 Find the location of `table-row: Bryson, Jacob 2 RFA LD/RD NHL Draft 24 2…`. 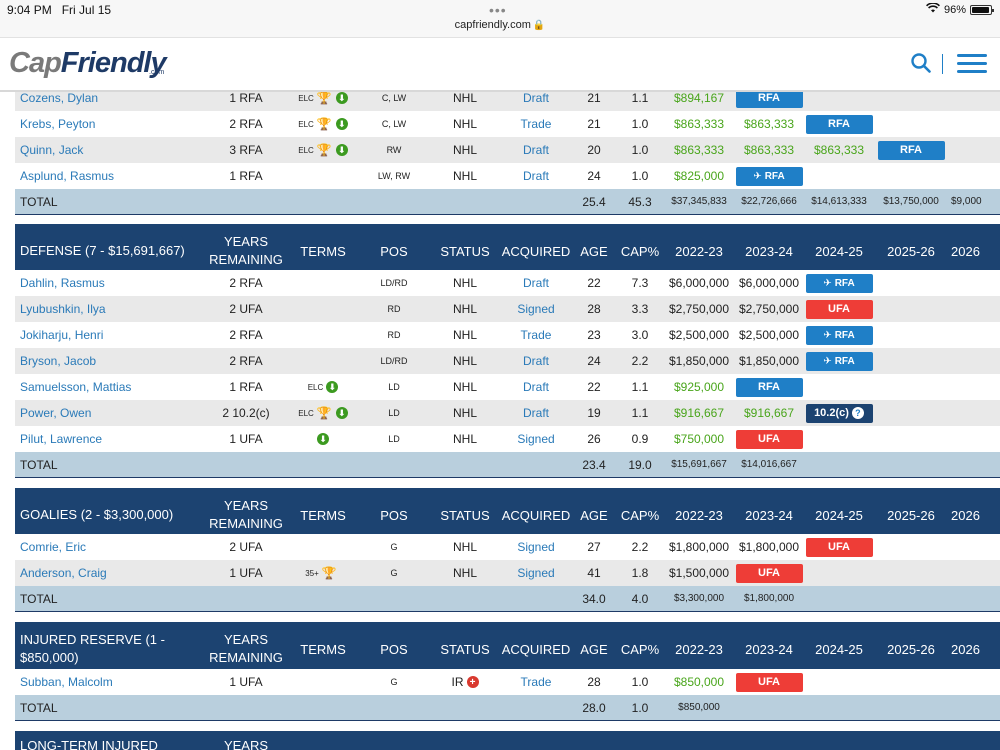

table-row: Bryson, Jacob 2 RFA LD/RD NHL Draft 24 2… is located at coordinates (507, 361).